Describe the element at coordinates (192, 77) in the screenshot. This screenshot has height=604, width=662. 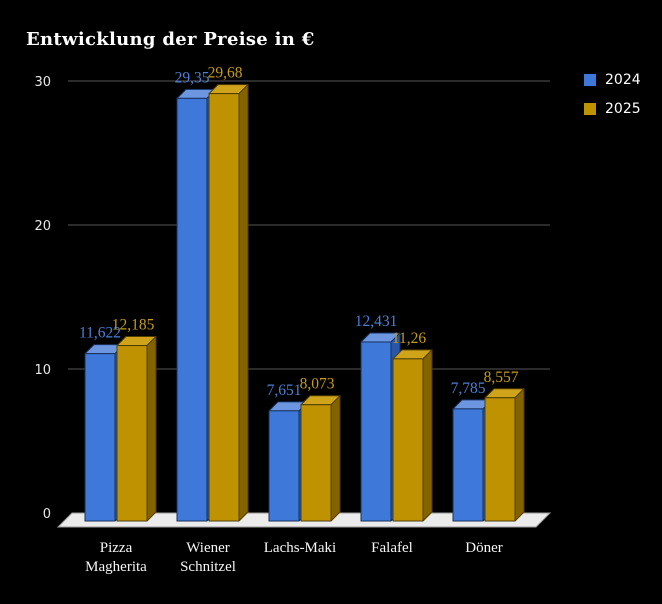
I see `data-label-2024-1: 29,35` at that location.